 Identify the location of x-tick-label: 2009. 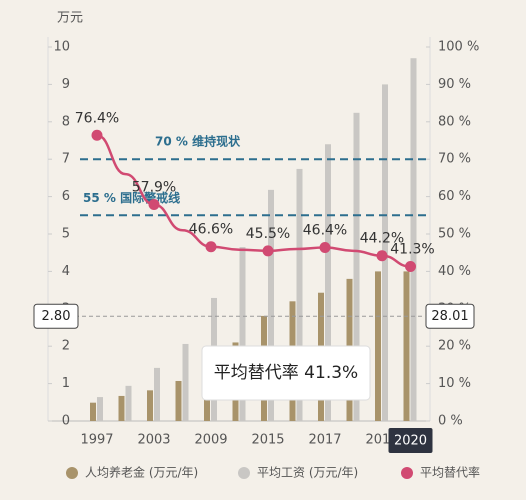
(210, 440).